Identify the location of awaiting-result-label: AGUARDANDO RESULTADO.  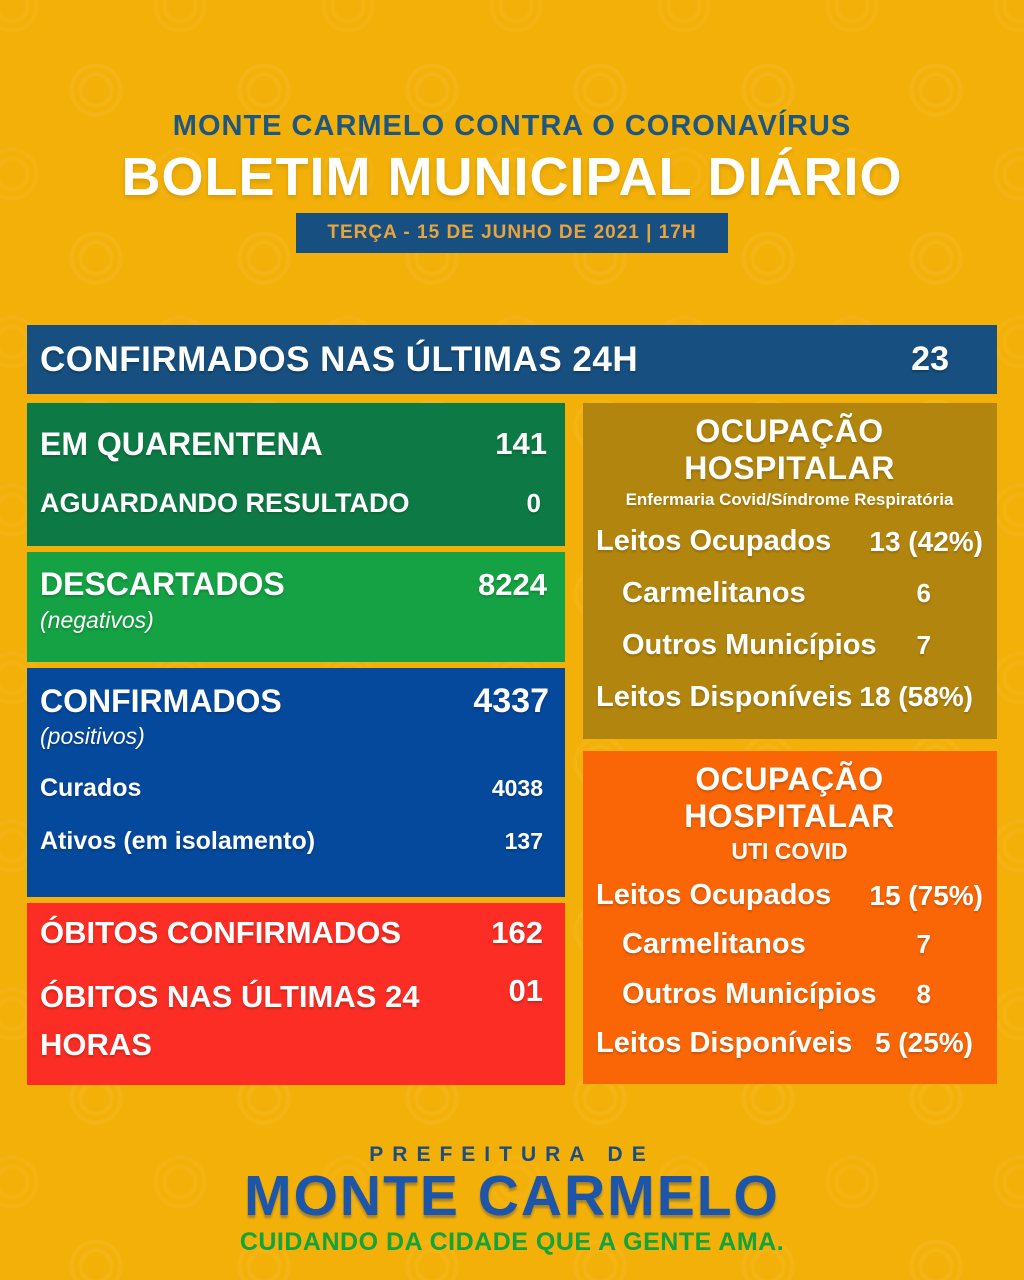
(225, 503).